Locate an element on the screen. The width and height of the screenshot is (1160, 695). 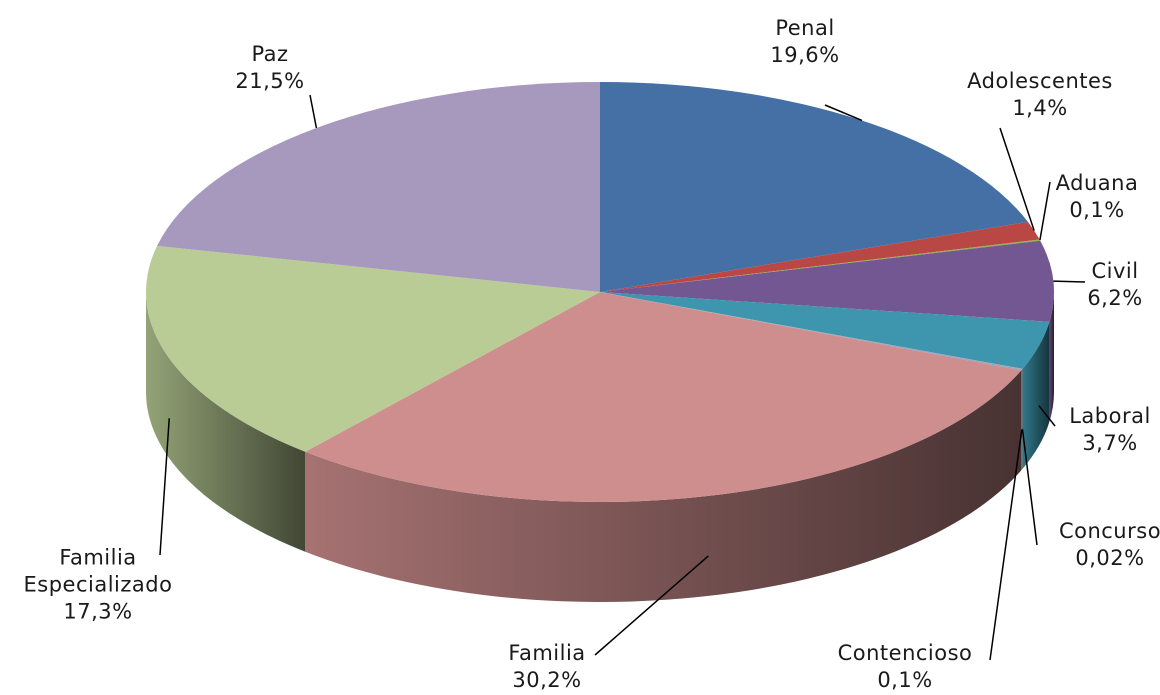
data-label: Familia 30,2% is located at coordinates (546, 667).